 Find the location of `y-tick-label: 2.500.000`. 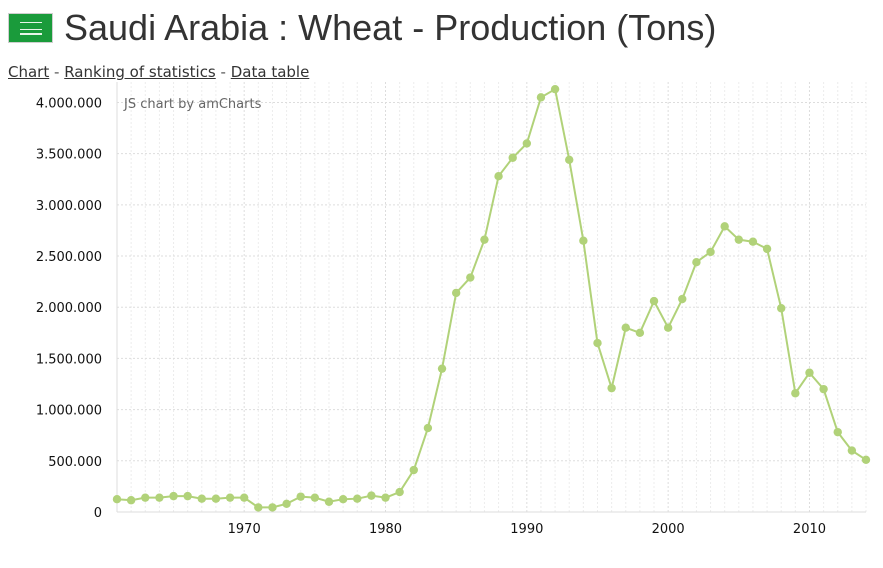

y-tick-label: 2.500.000 is located at coordinates (69, 257).